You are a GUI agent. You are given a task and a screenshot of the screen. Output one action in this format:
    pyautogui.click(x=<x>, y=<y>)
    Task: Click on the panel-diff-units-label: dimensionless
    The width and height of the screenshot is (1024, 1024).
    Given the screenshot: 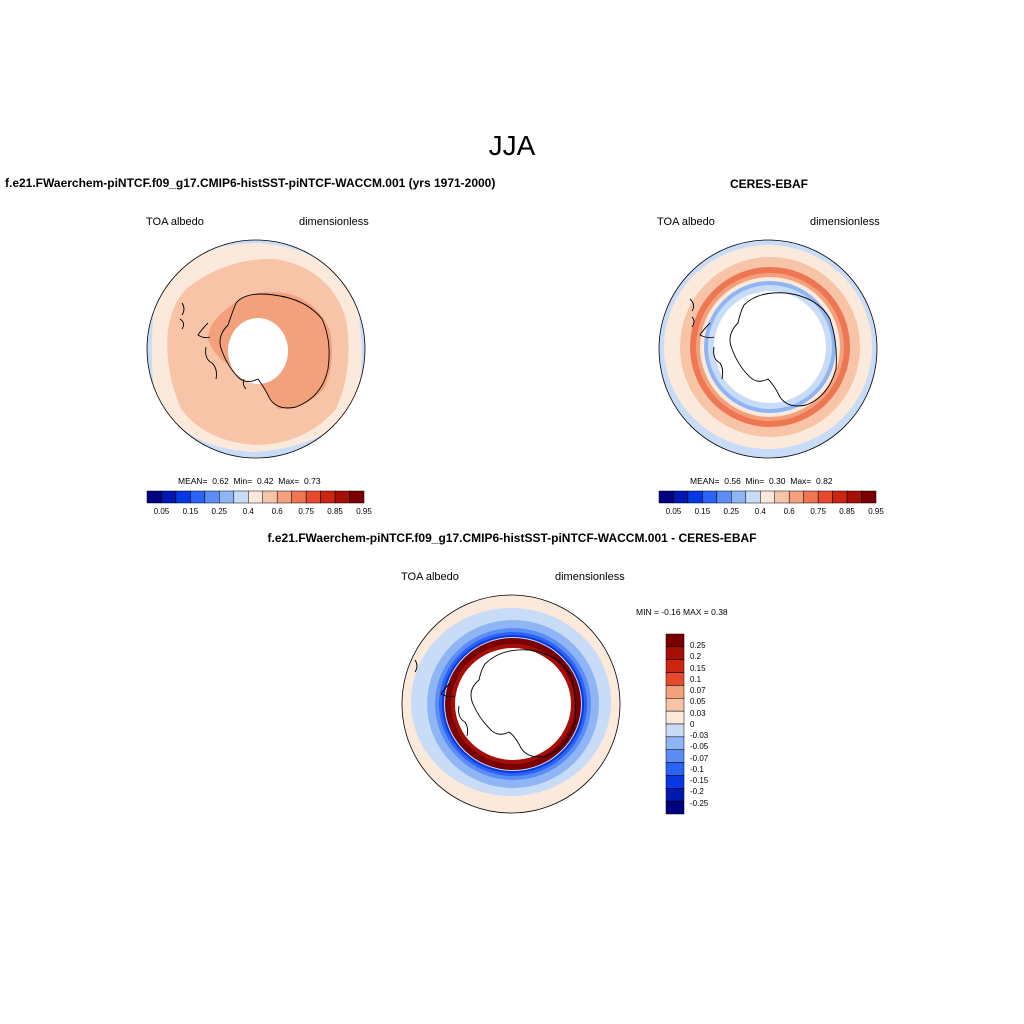 What is the action you would take?
    pyautogui.click(x=590, y=577)
    